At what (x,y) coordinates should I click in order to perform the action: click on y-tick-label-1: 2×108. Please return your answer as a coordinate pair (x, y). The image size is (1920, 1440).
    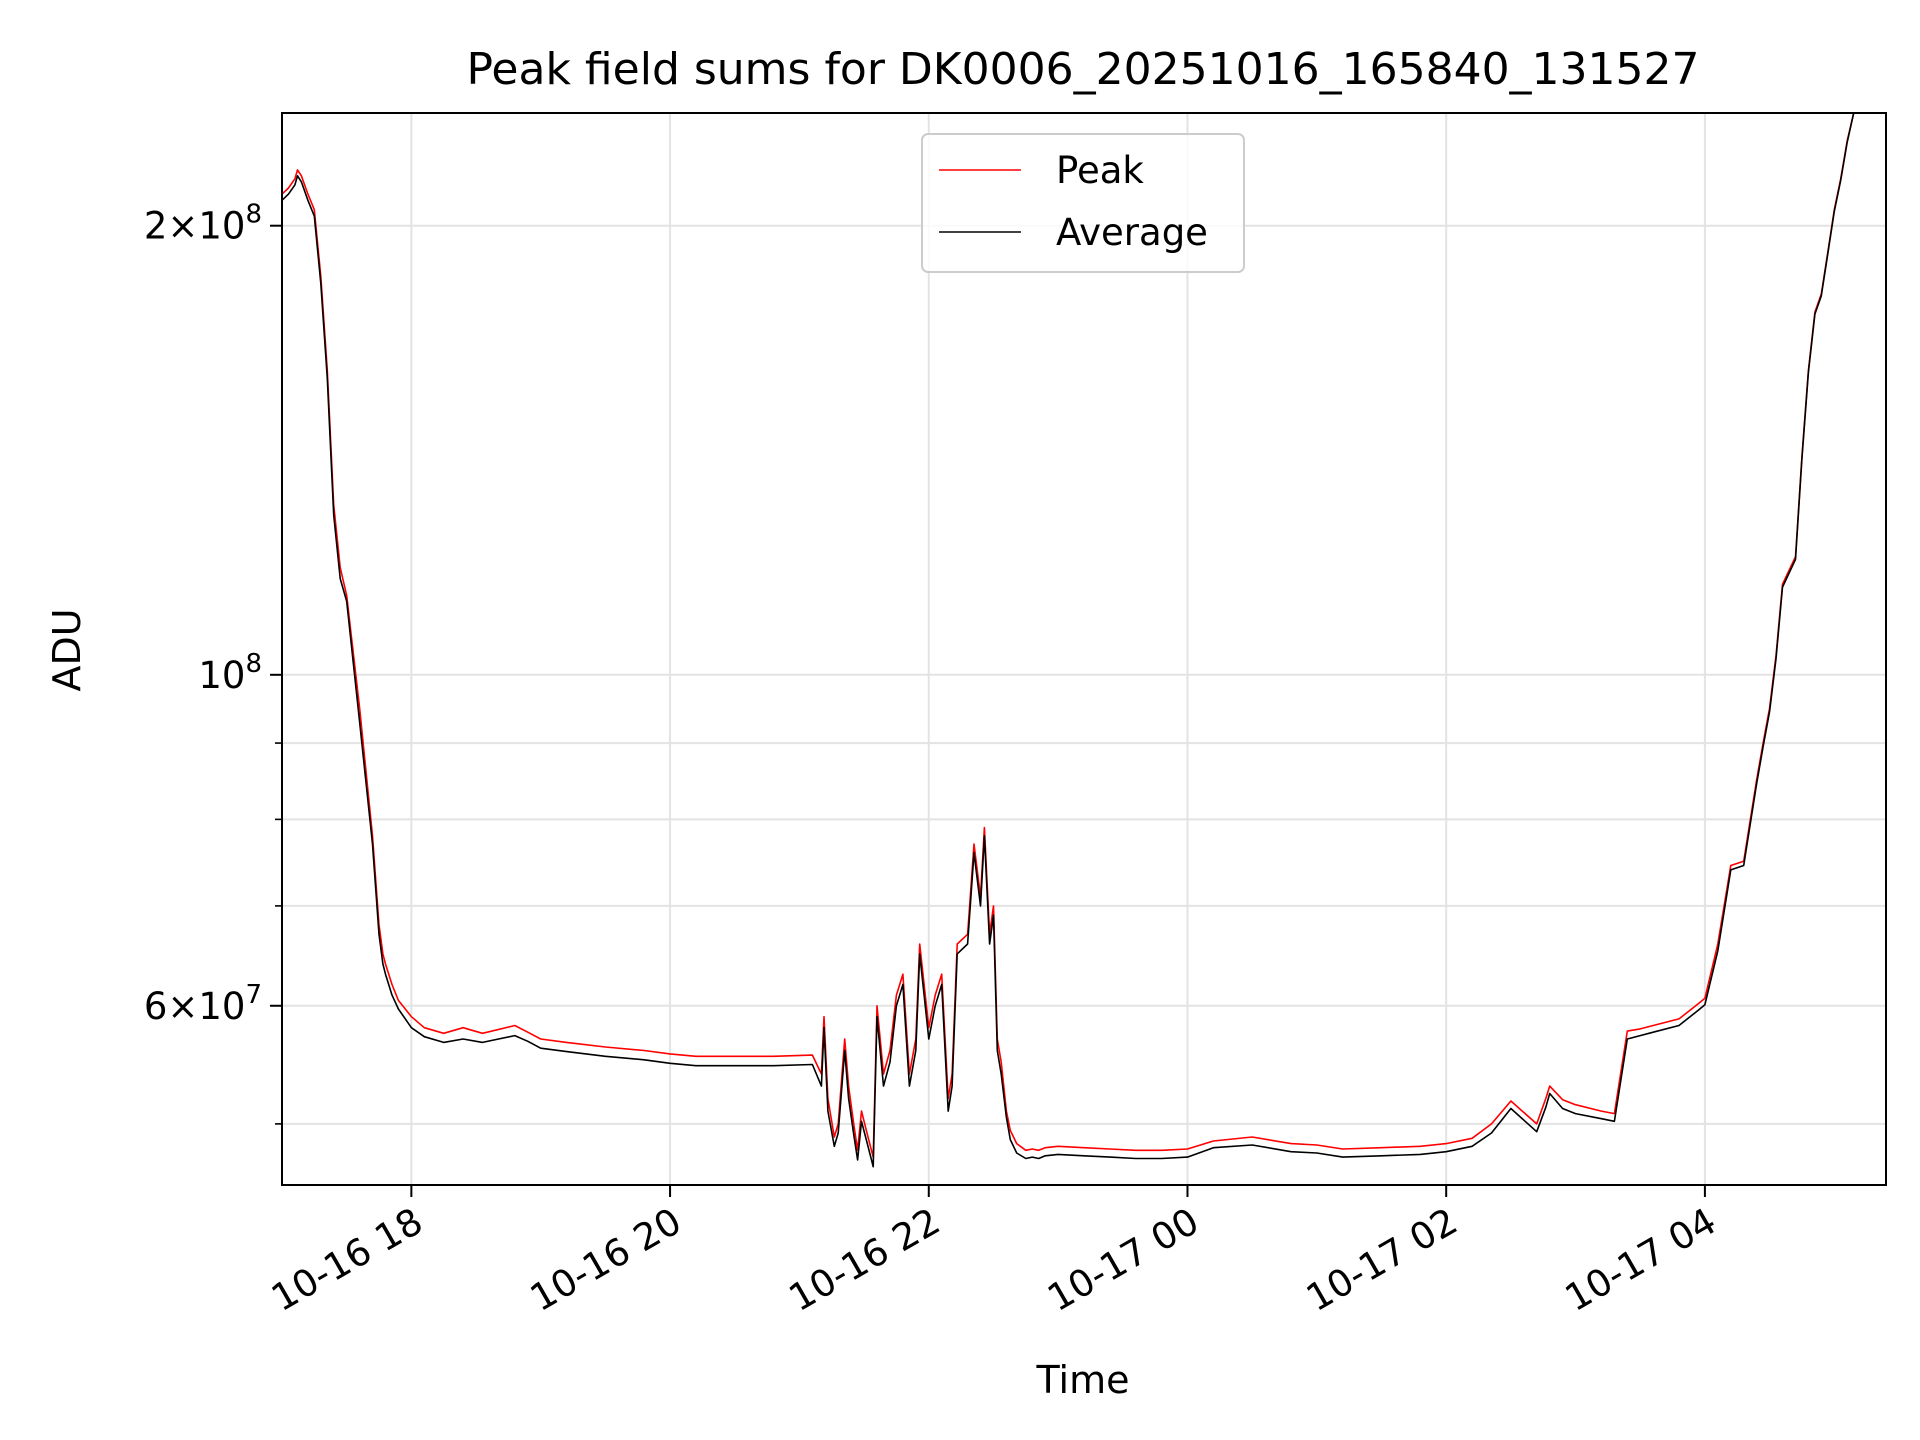
    Looking at the image, I should click on (203, 224).